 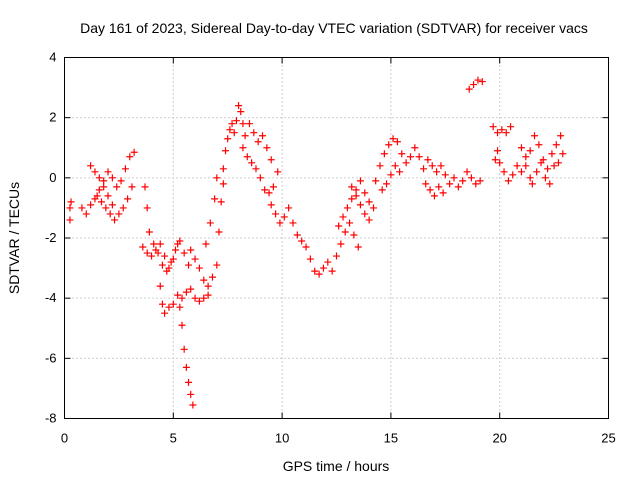 I want to click on y-tick-label: -4, so click(x=51, y=297).